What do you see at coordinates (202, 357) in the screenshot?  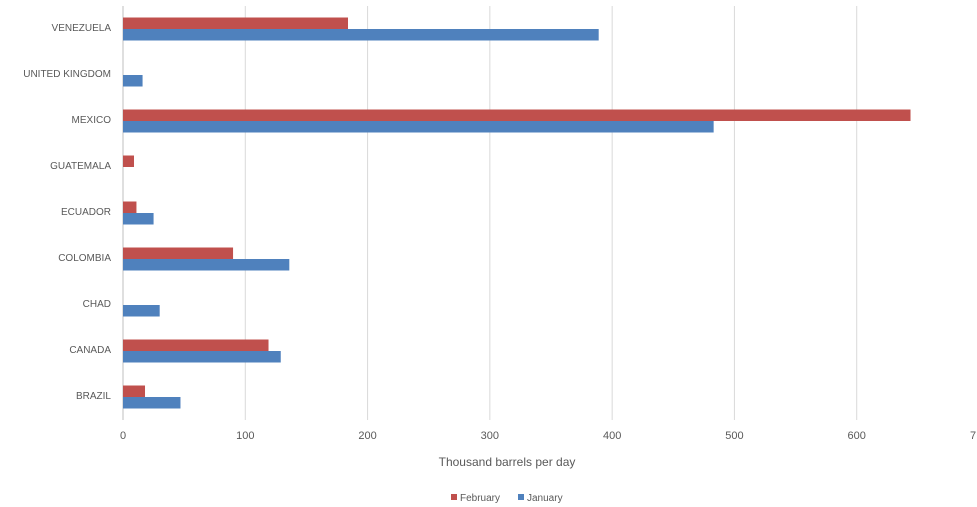 I see `bar-january-canada` at bounding box center [202, 357].